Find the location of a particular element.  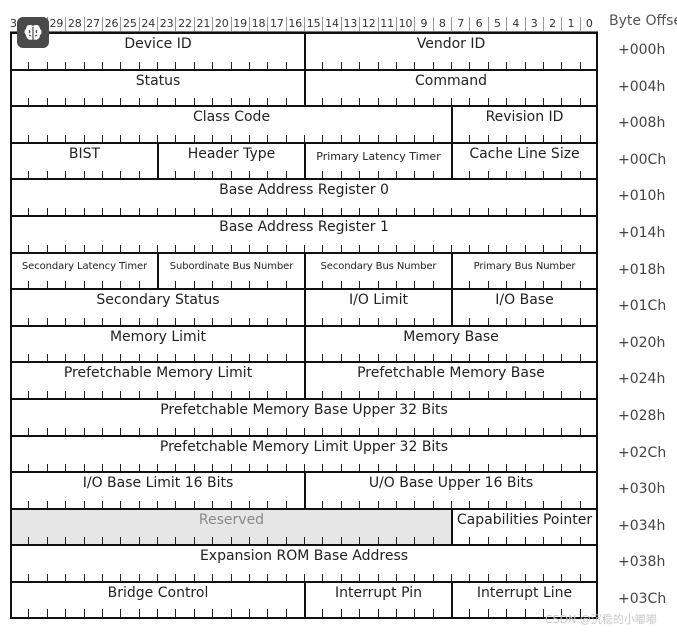

field-label: Primary Latency Timer is located at coordinates (378, 156).